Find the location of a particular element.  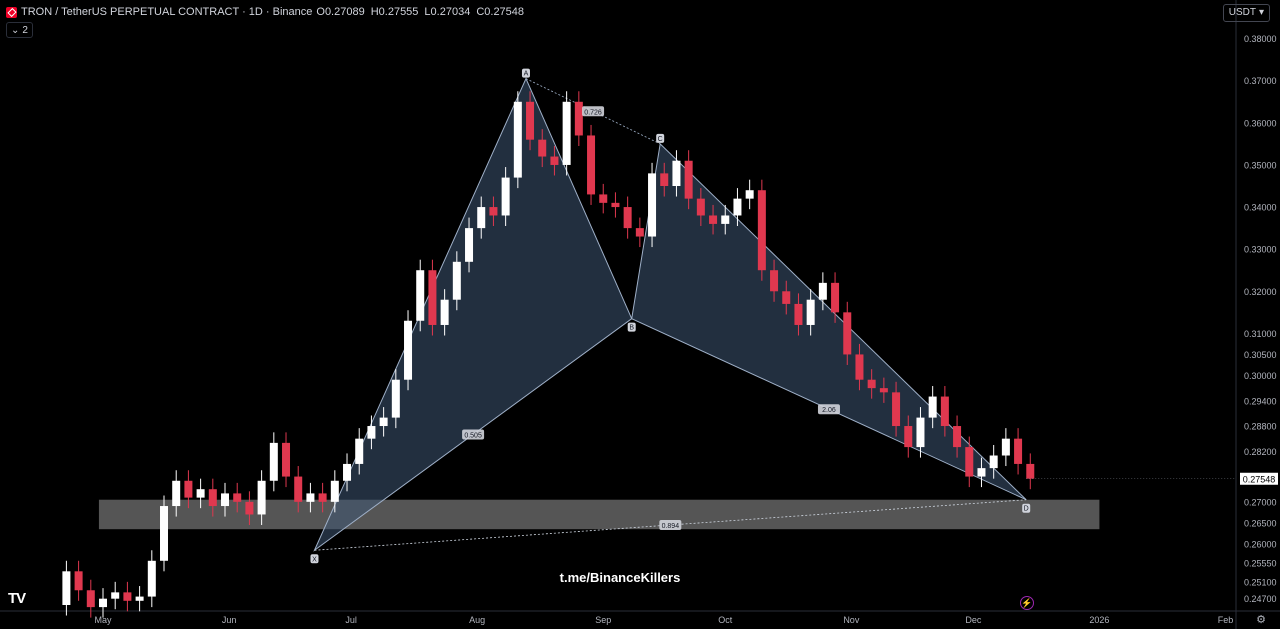

price-tick-label: 0.30000 is located at coordinates (1260, 376).